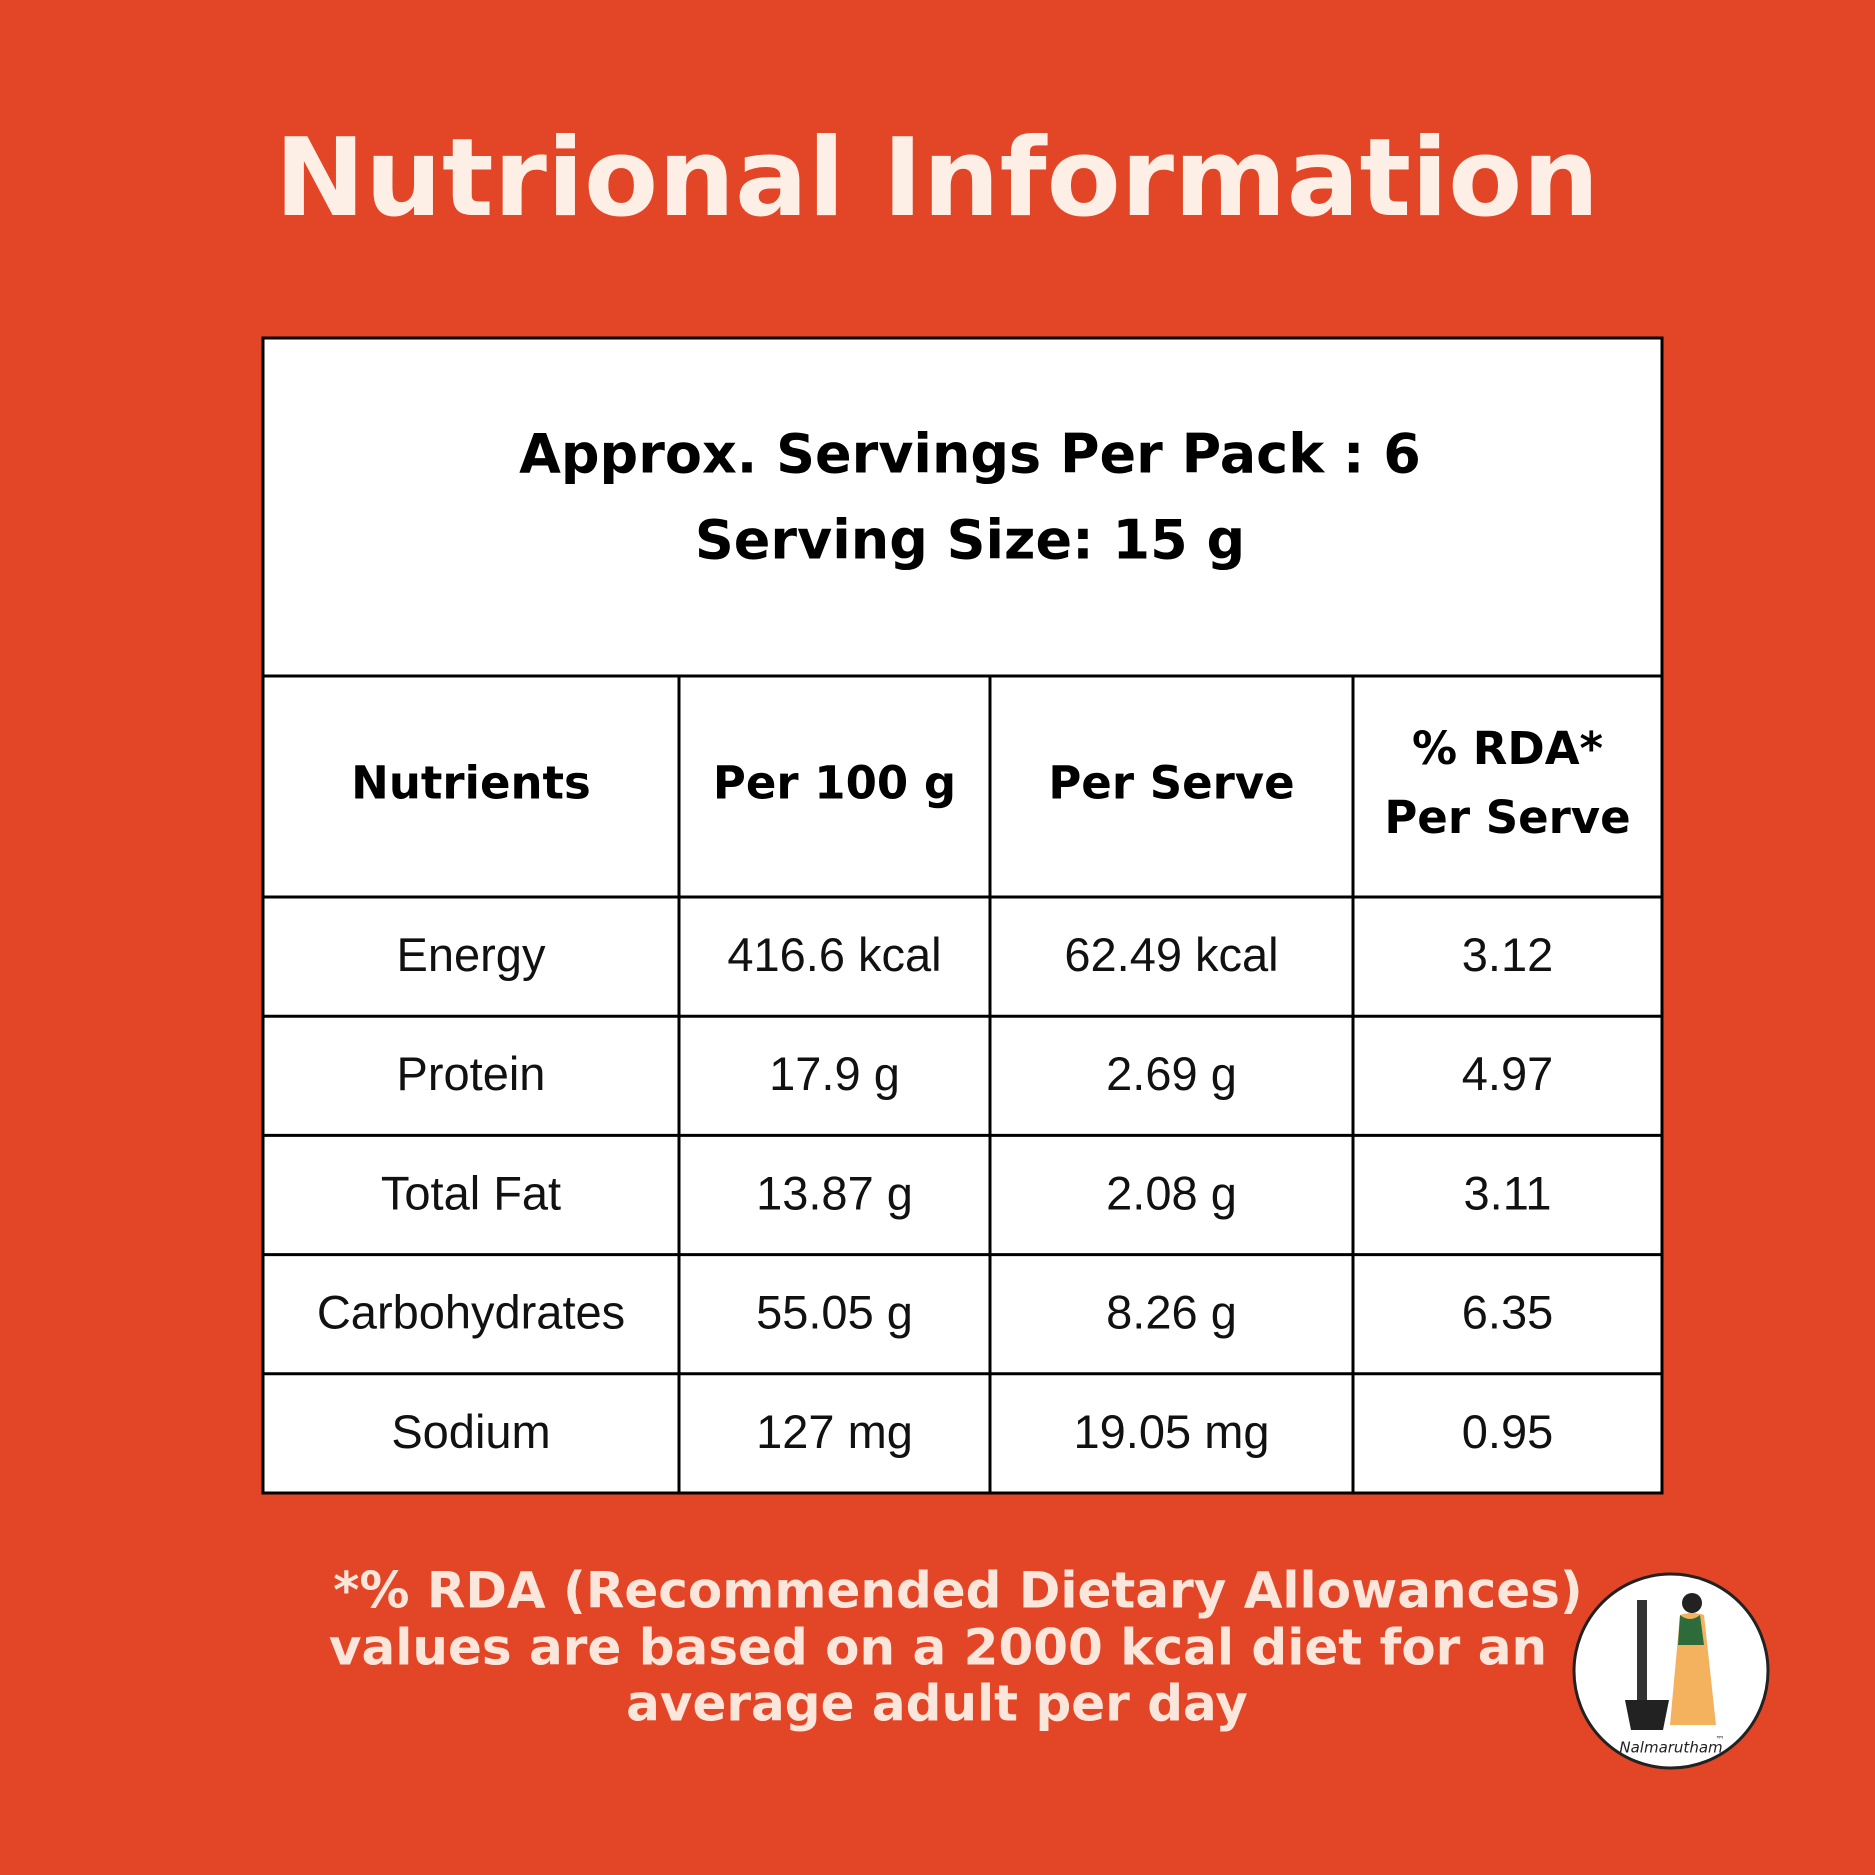 The image size is (1875, 1875). Describe the element at coordinates (1720, 1741) in the screenshot. I see `logo-trademark: ™` at that location.